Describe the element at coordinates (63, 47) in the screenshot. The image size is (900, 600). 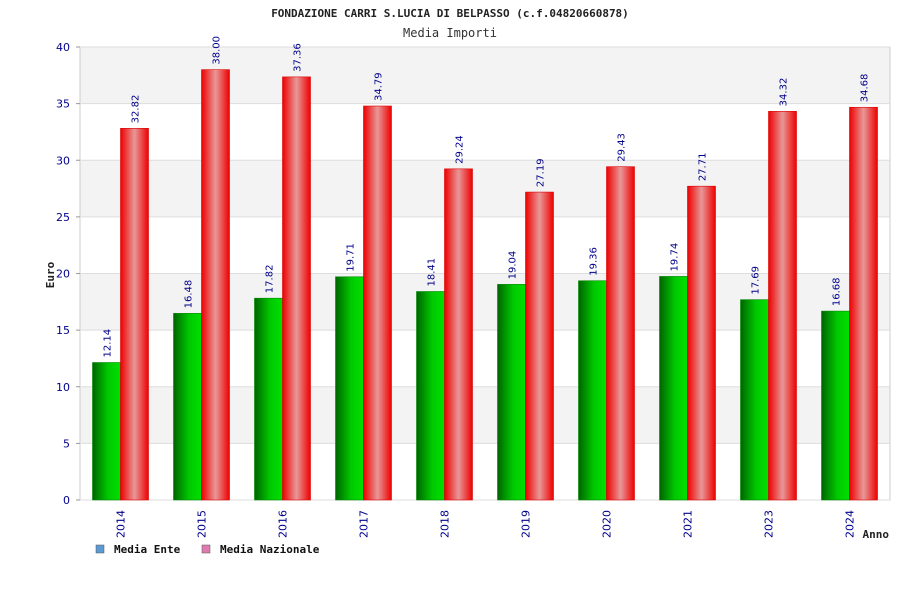
I see `y-tick-label: 40` at that location.